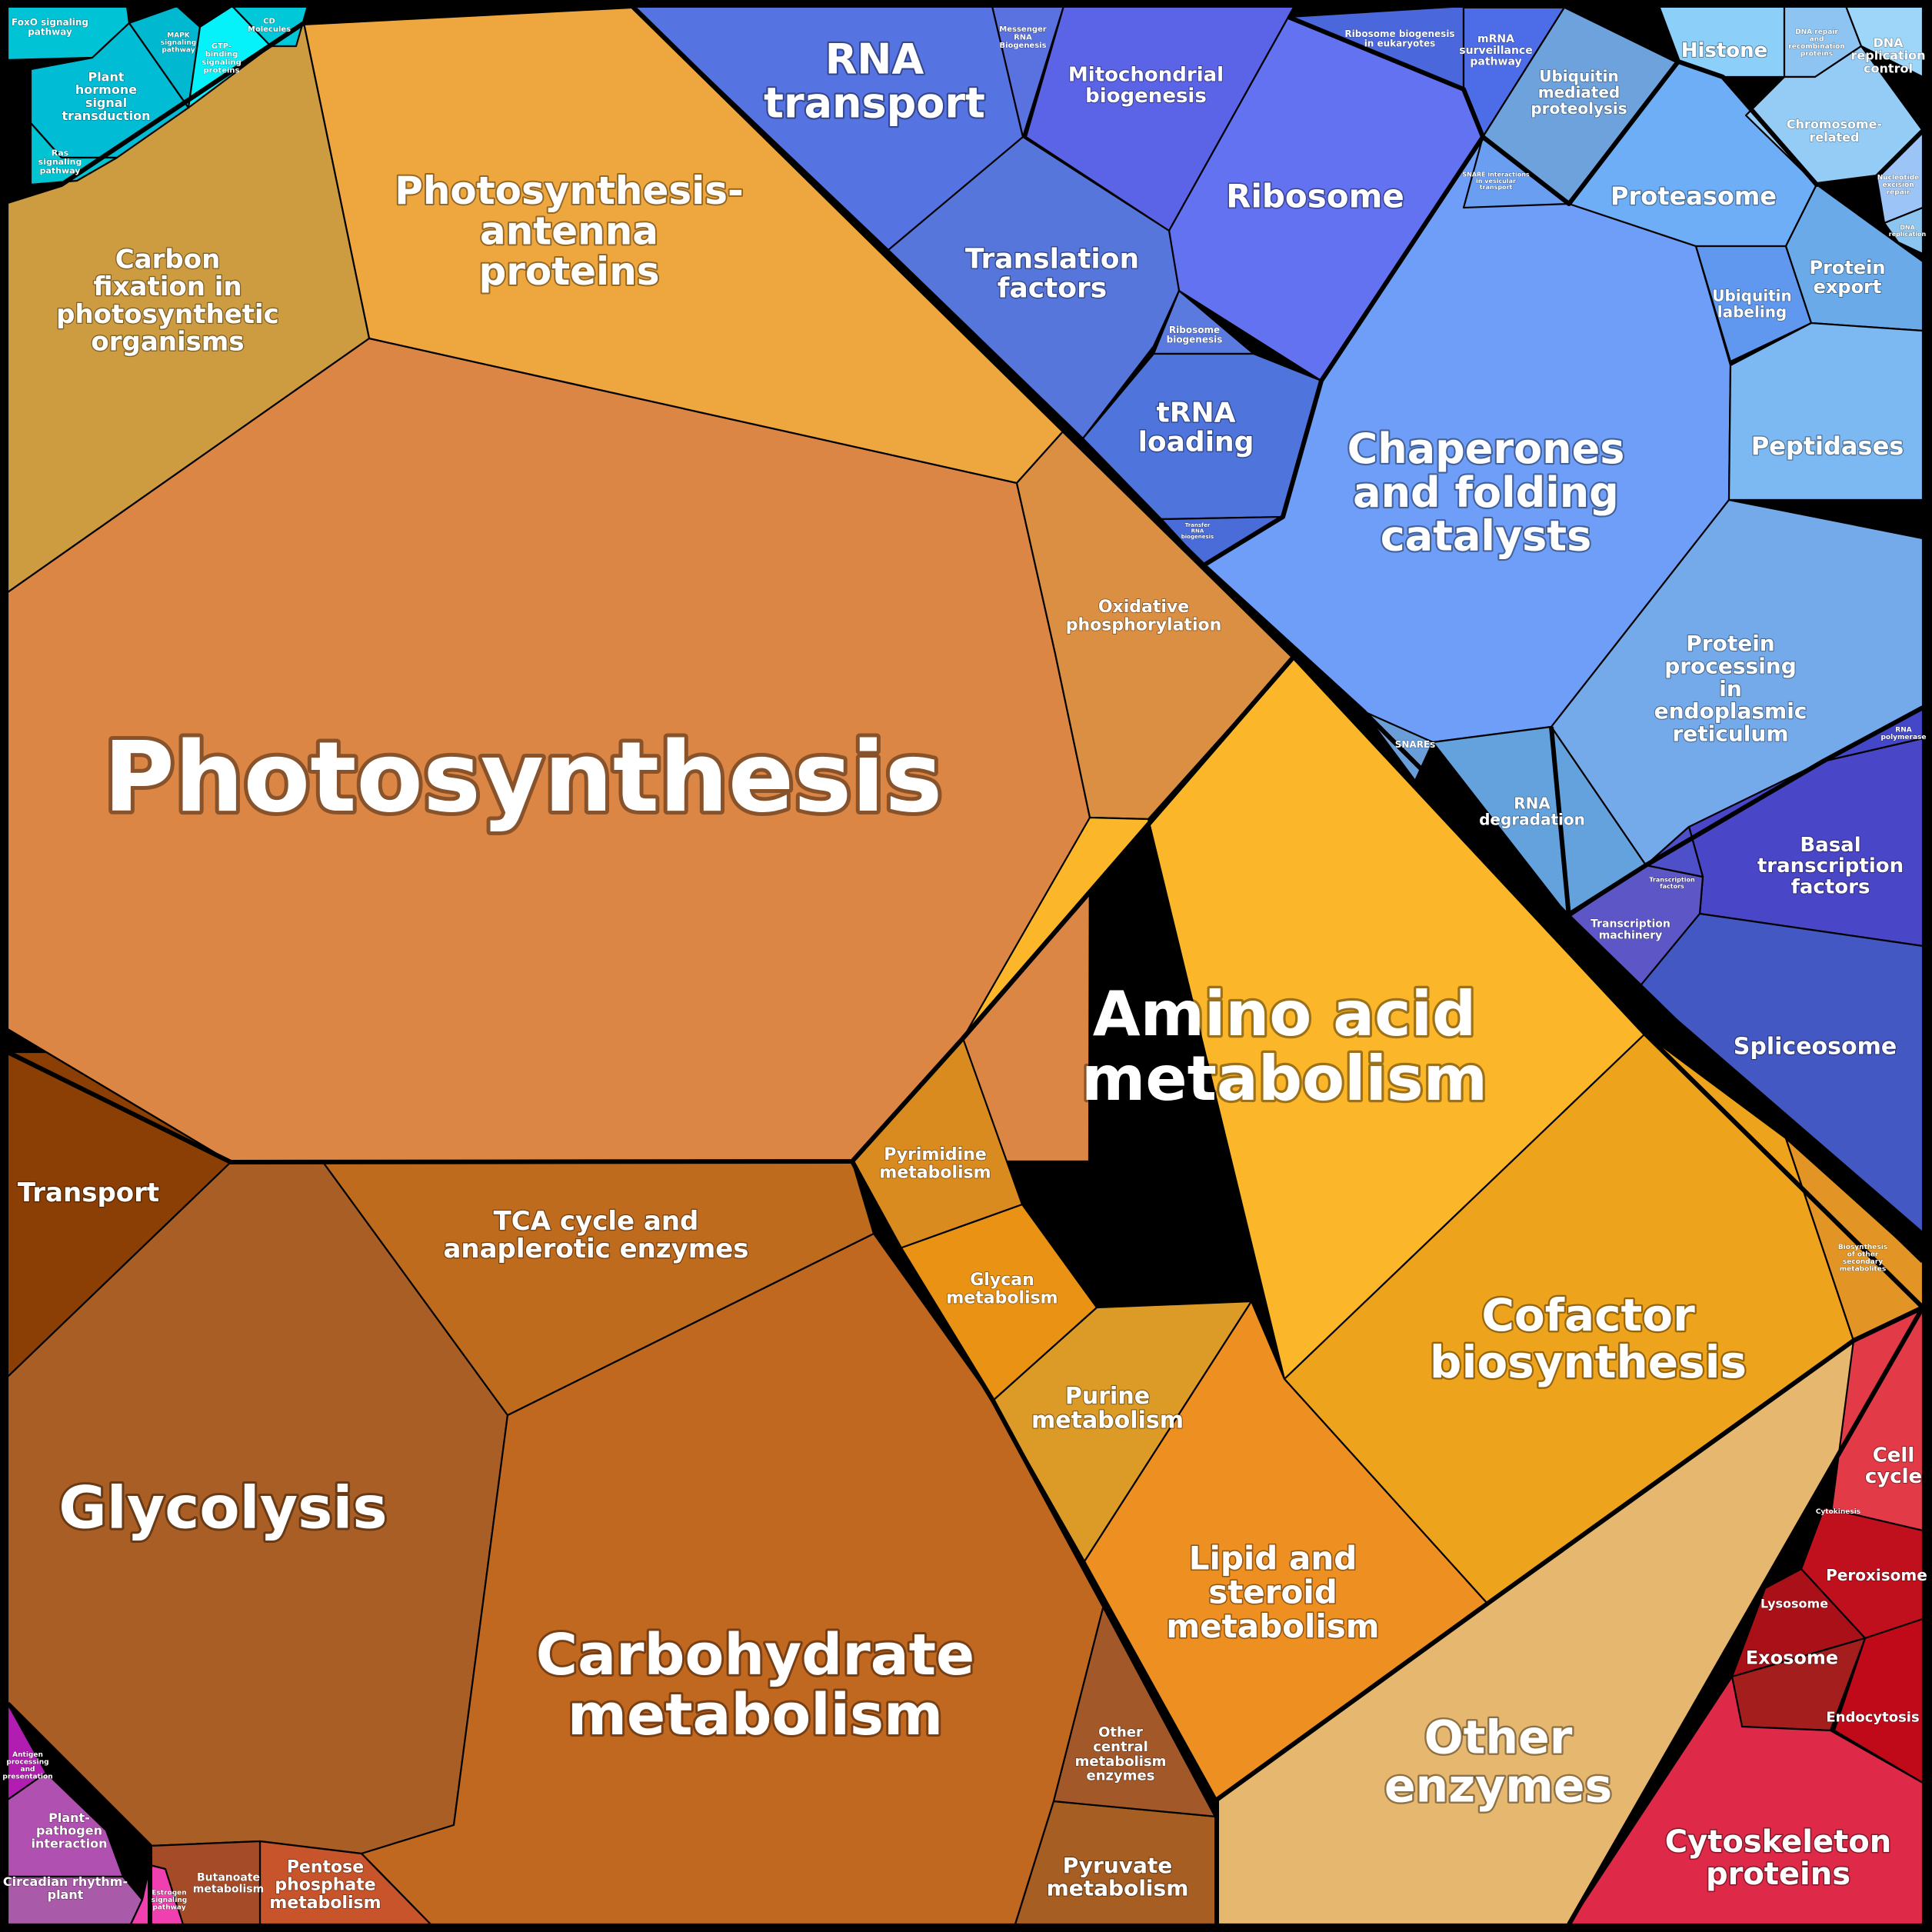  Describe the element at coordinates (167, 286) in the screenshot. I see `label-line: fixation in` at that location.